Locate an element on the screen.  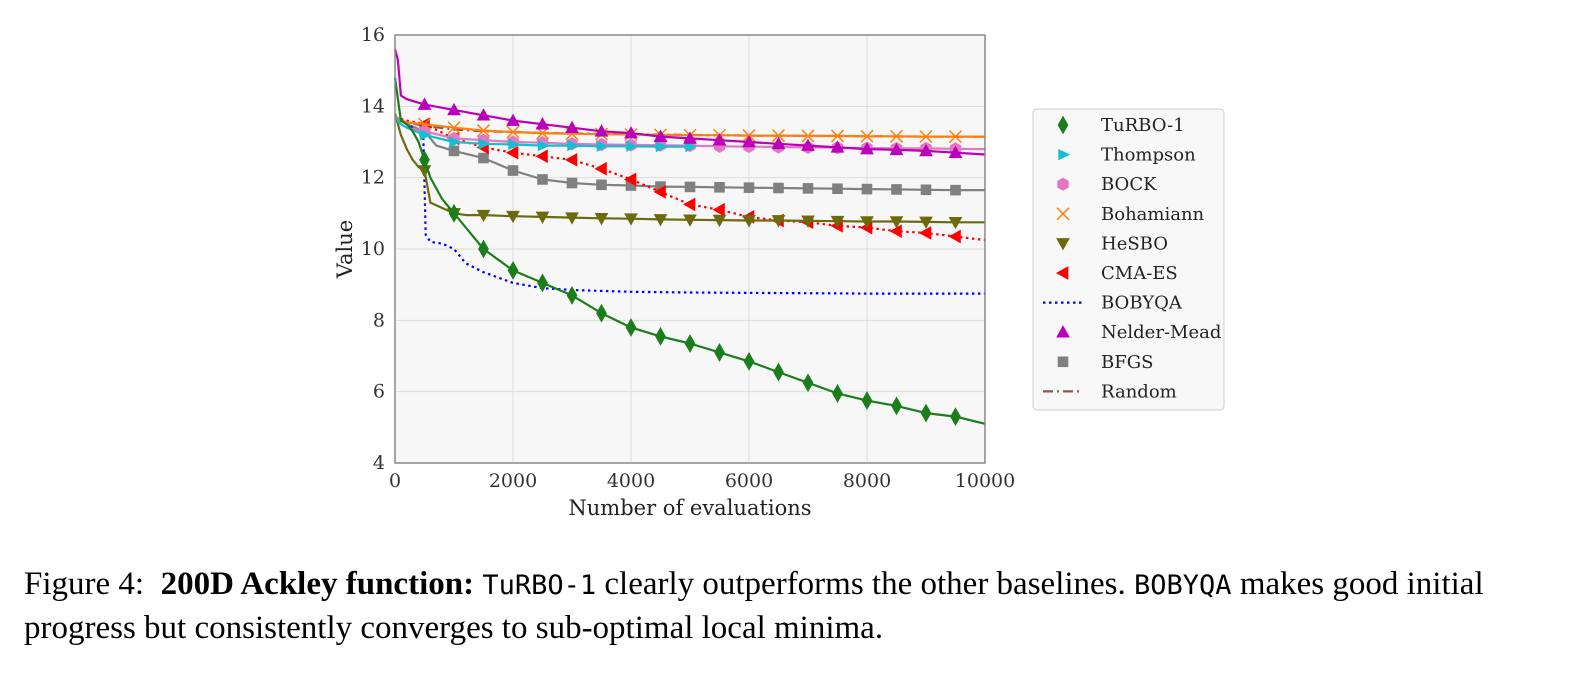
x-tick-label: 8000 is located at coordinates (867, 481).